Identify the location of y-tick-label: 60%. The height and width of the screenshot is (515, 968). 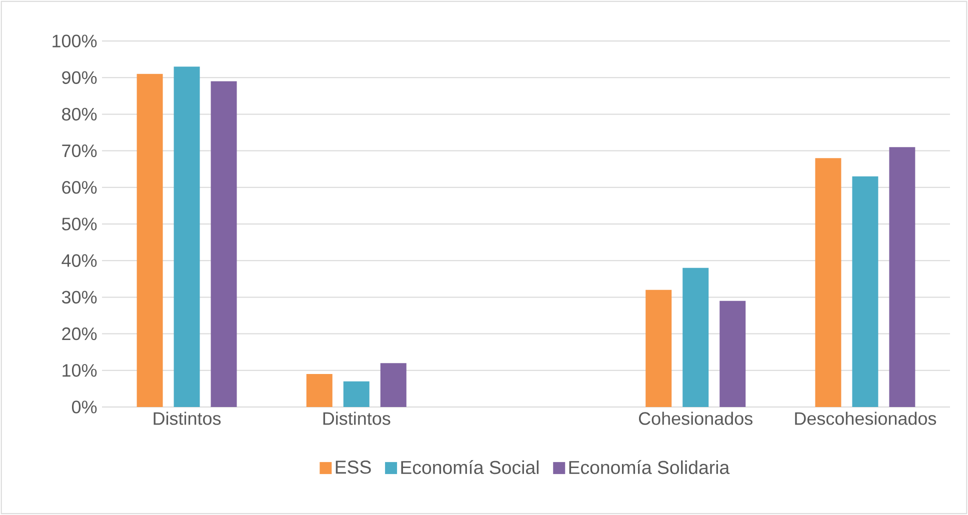
(79, 187).